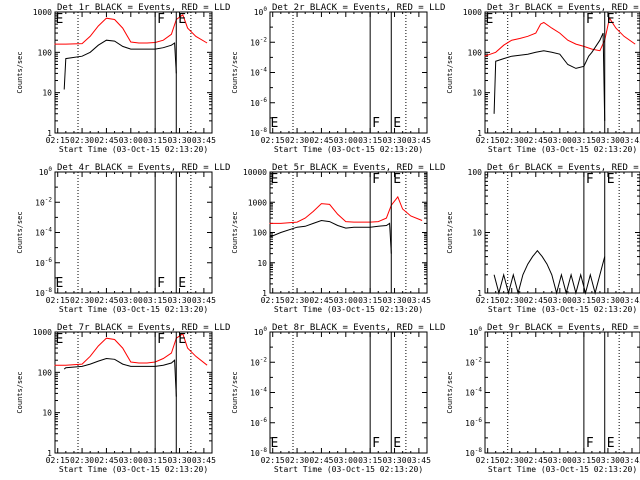 Image resolution: width=640 pixels, height=480 pixels. I want to click on panel-title: Det 9r BLACK = Events, RED = LLD, so click(563, 328).